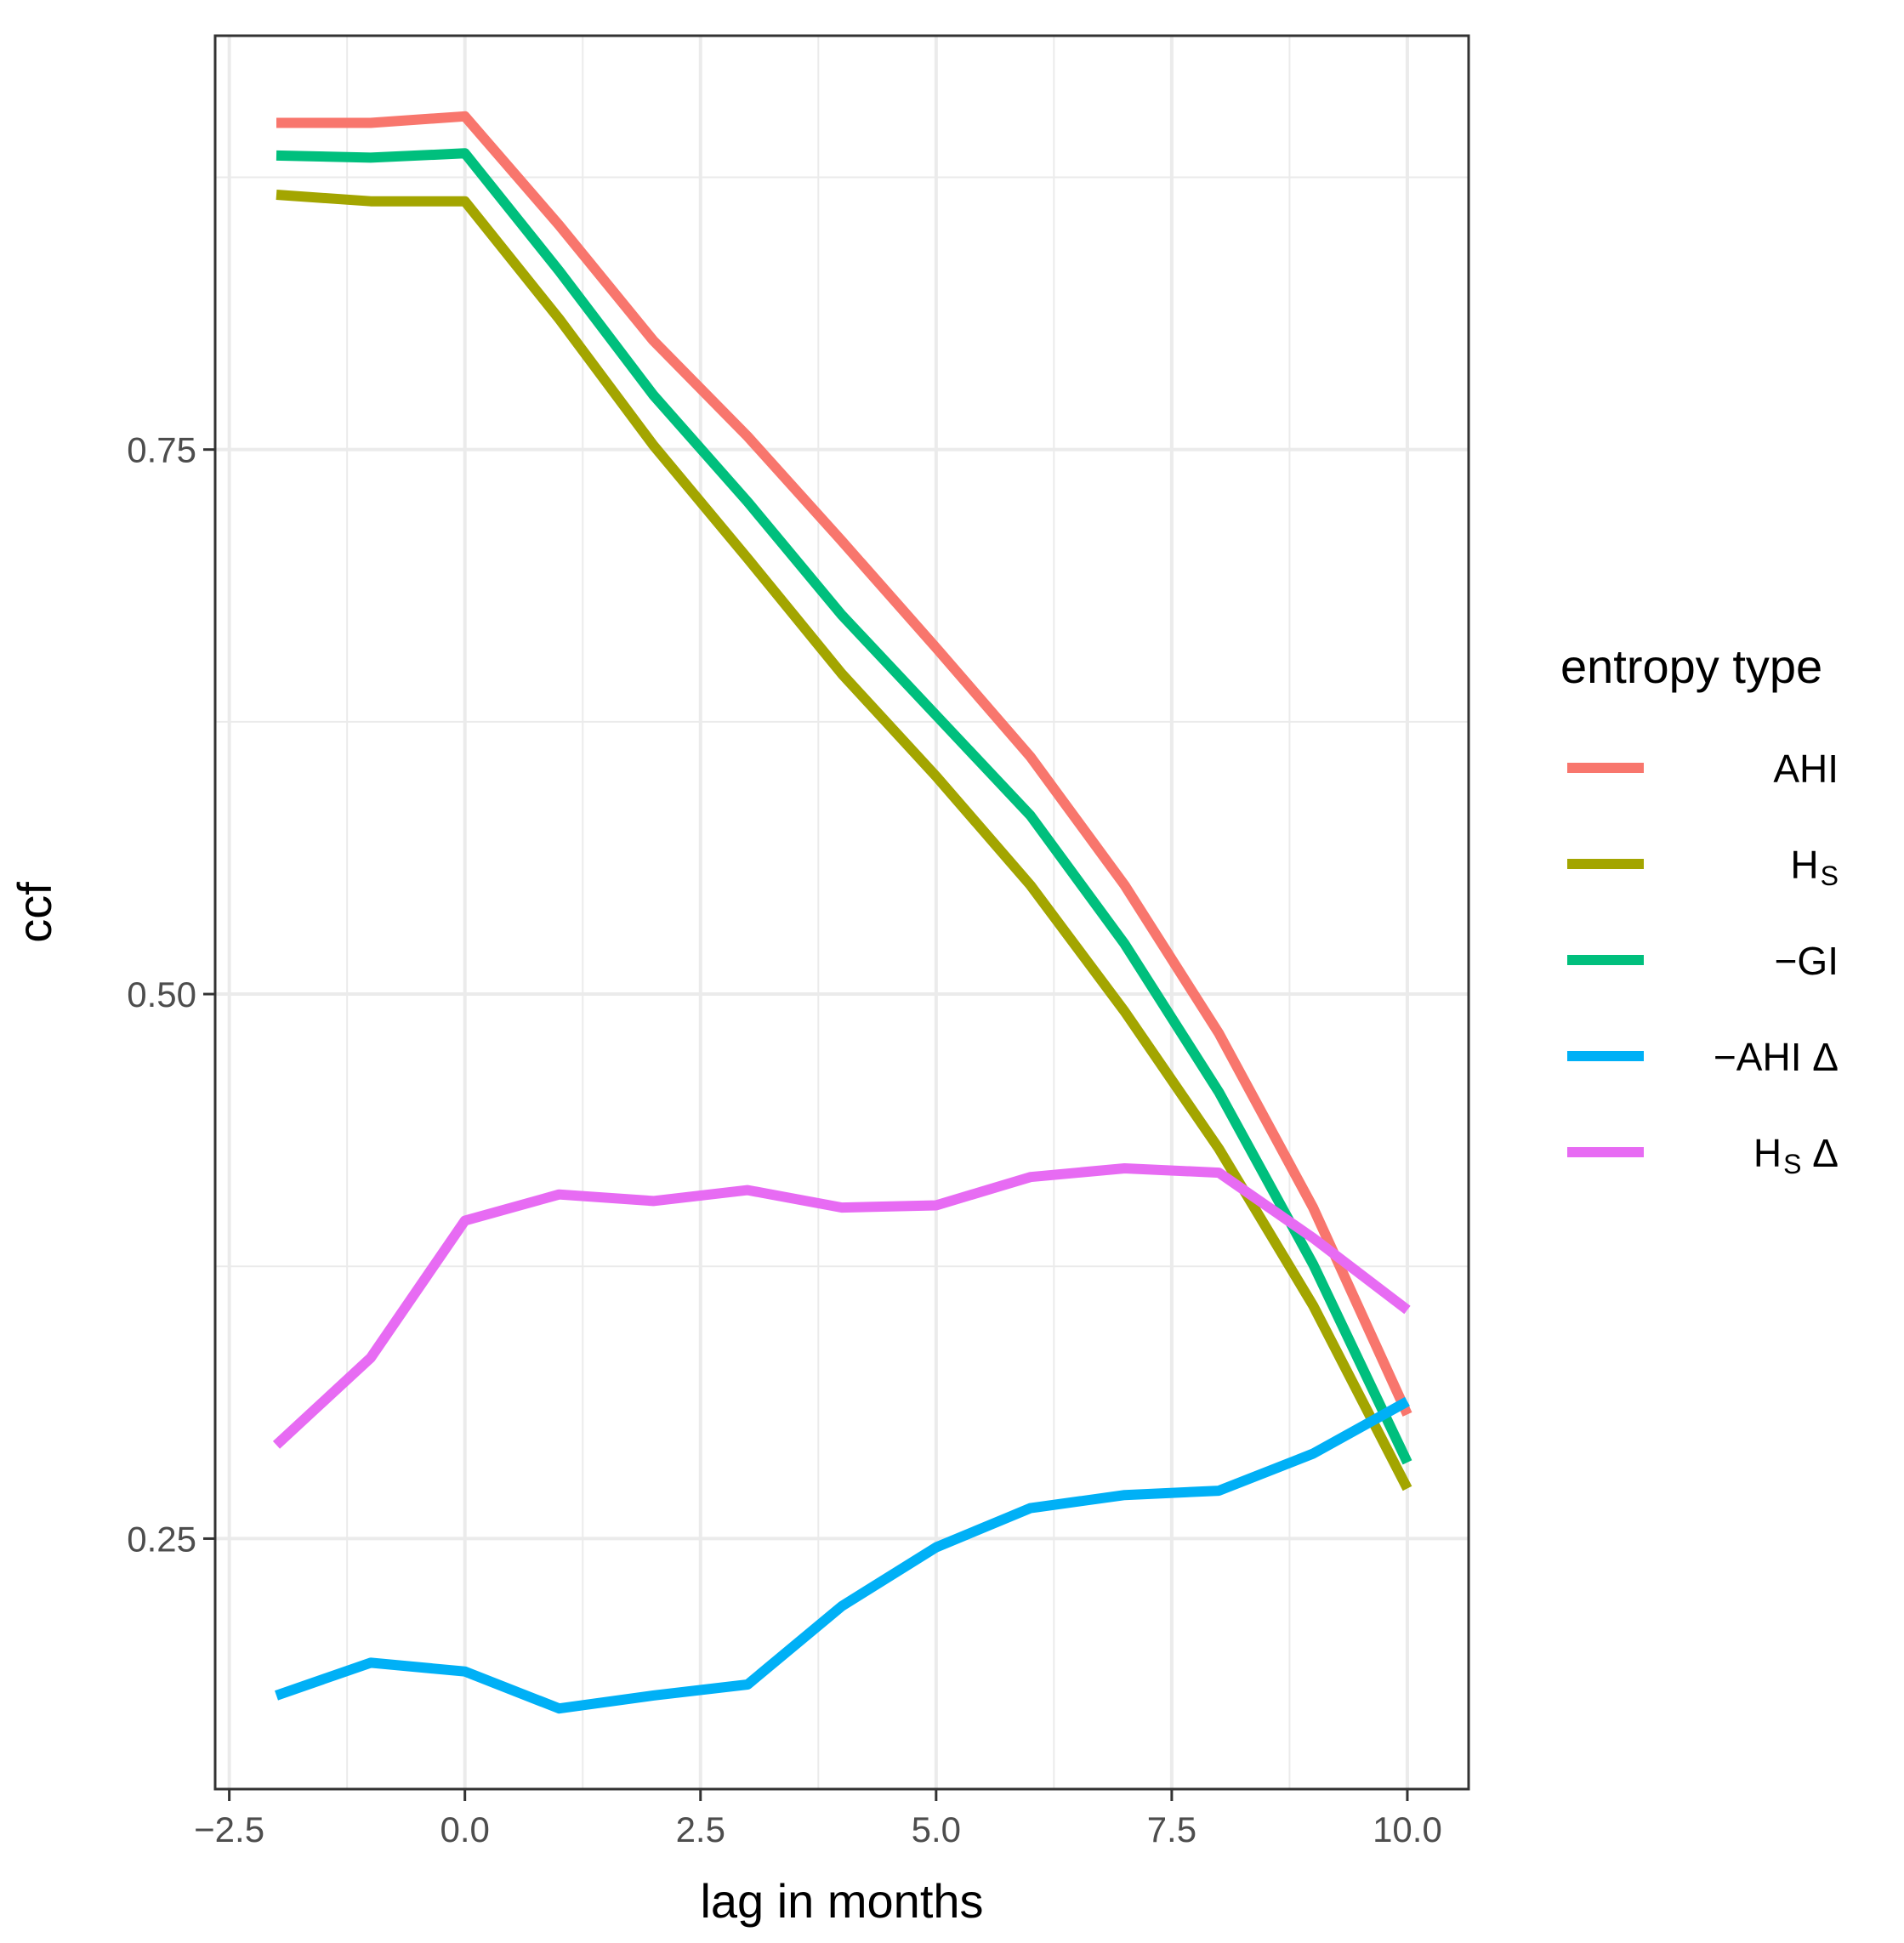  I want to click on legend-label: HS Δ, so click(1796, 1155).